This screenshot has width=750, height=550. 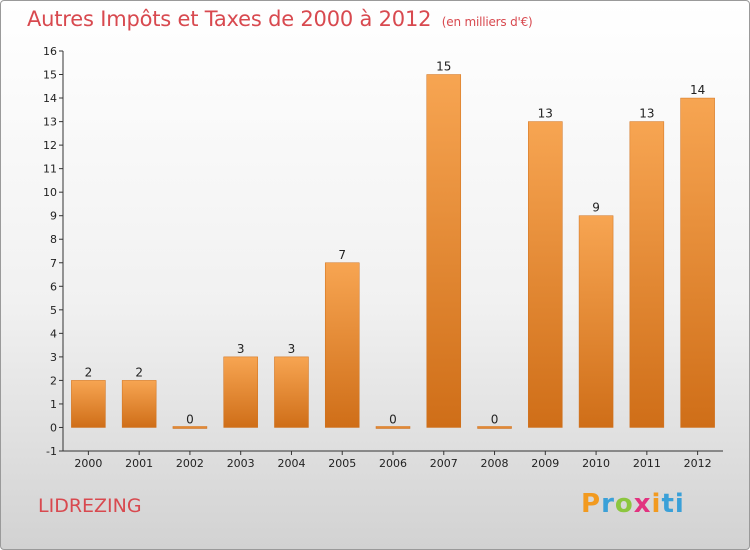 What do you see at coordinates (53, 310) in the screenshot?
I see `y-tick-label: 5` at bounding box center [53, 310].